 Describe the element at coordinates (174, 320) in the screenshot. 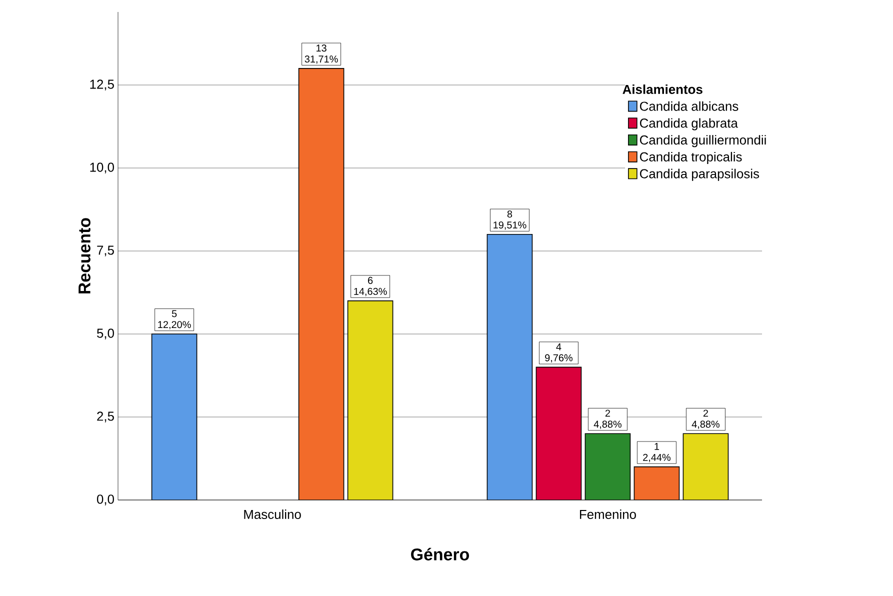

I see `data-label: 5 12,20%` at that location.